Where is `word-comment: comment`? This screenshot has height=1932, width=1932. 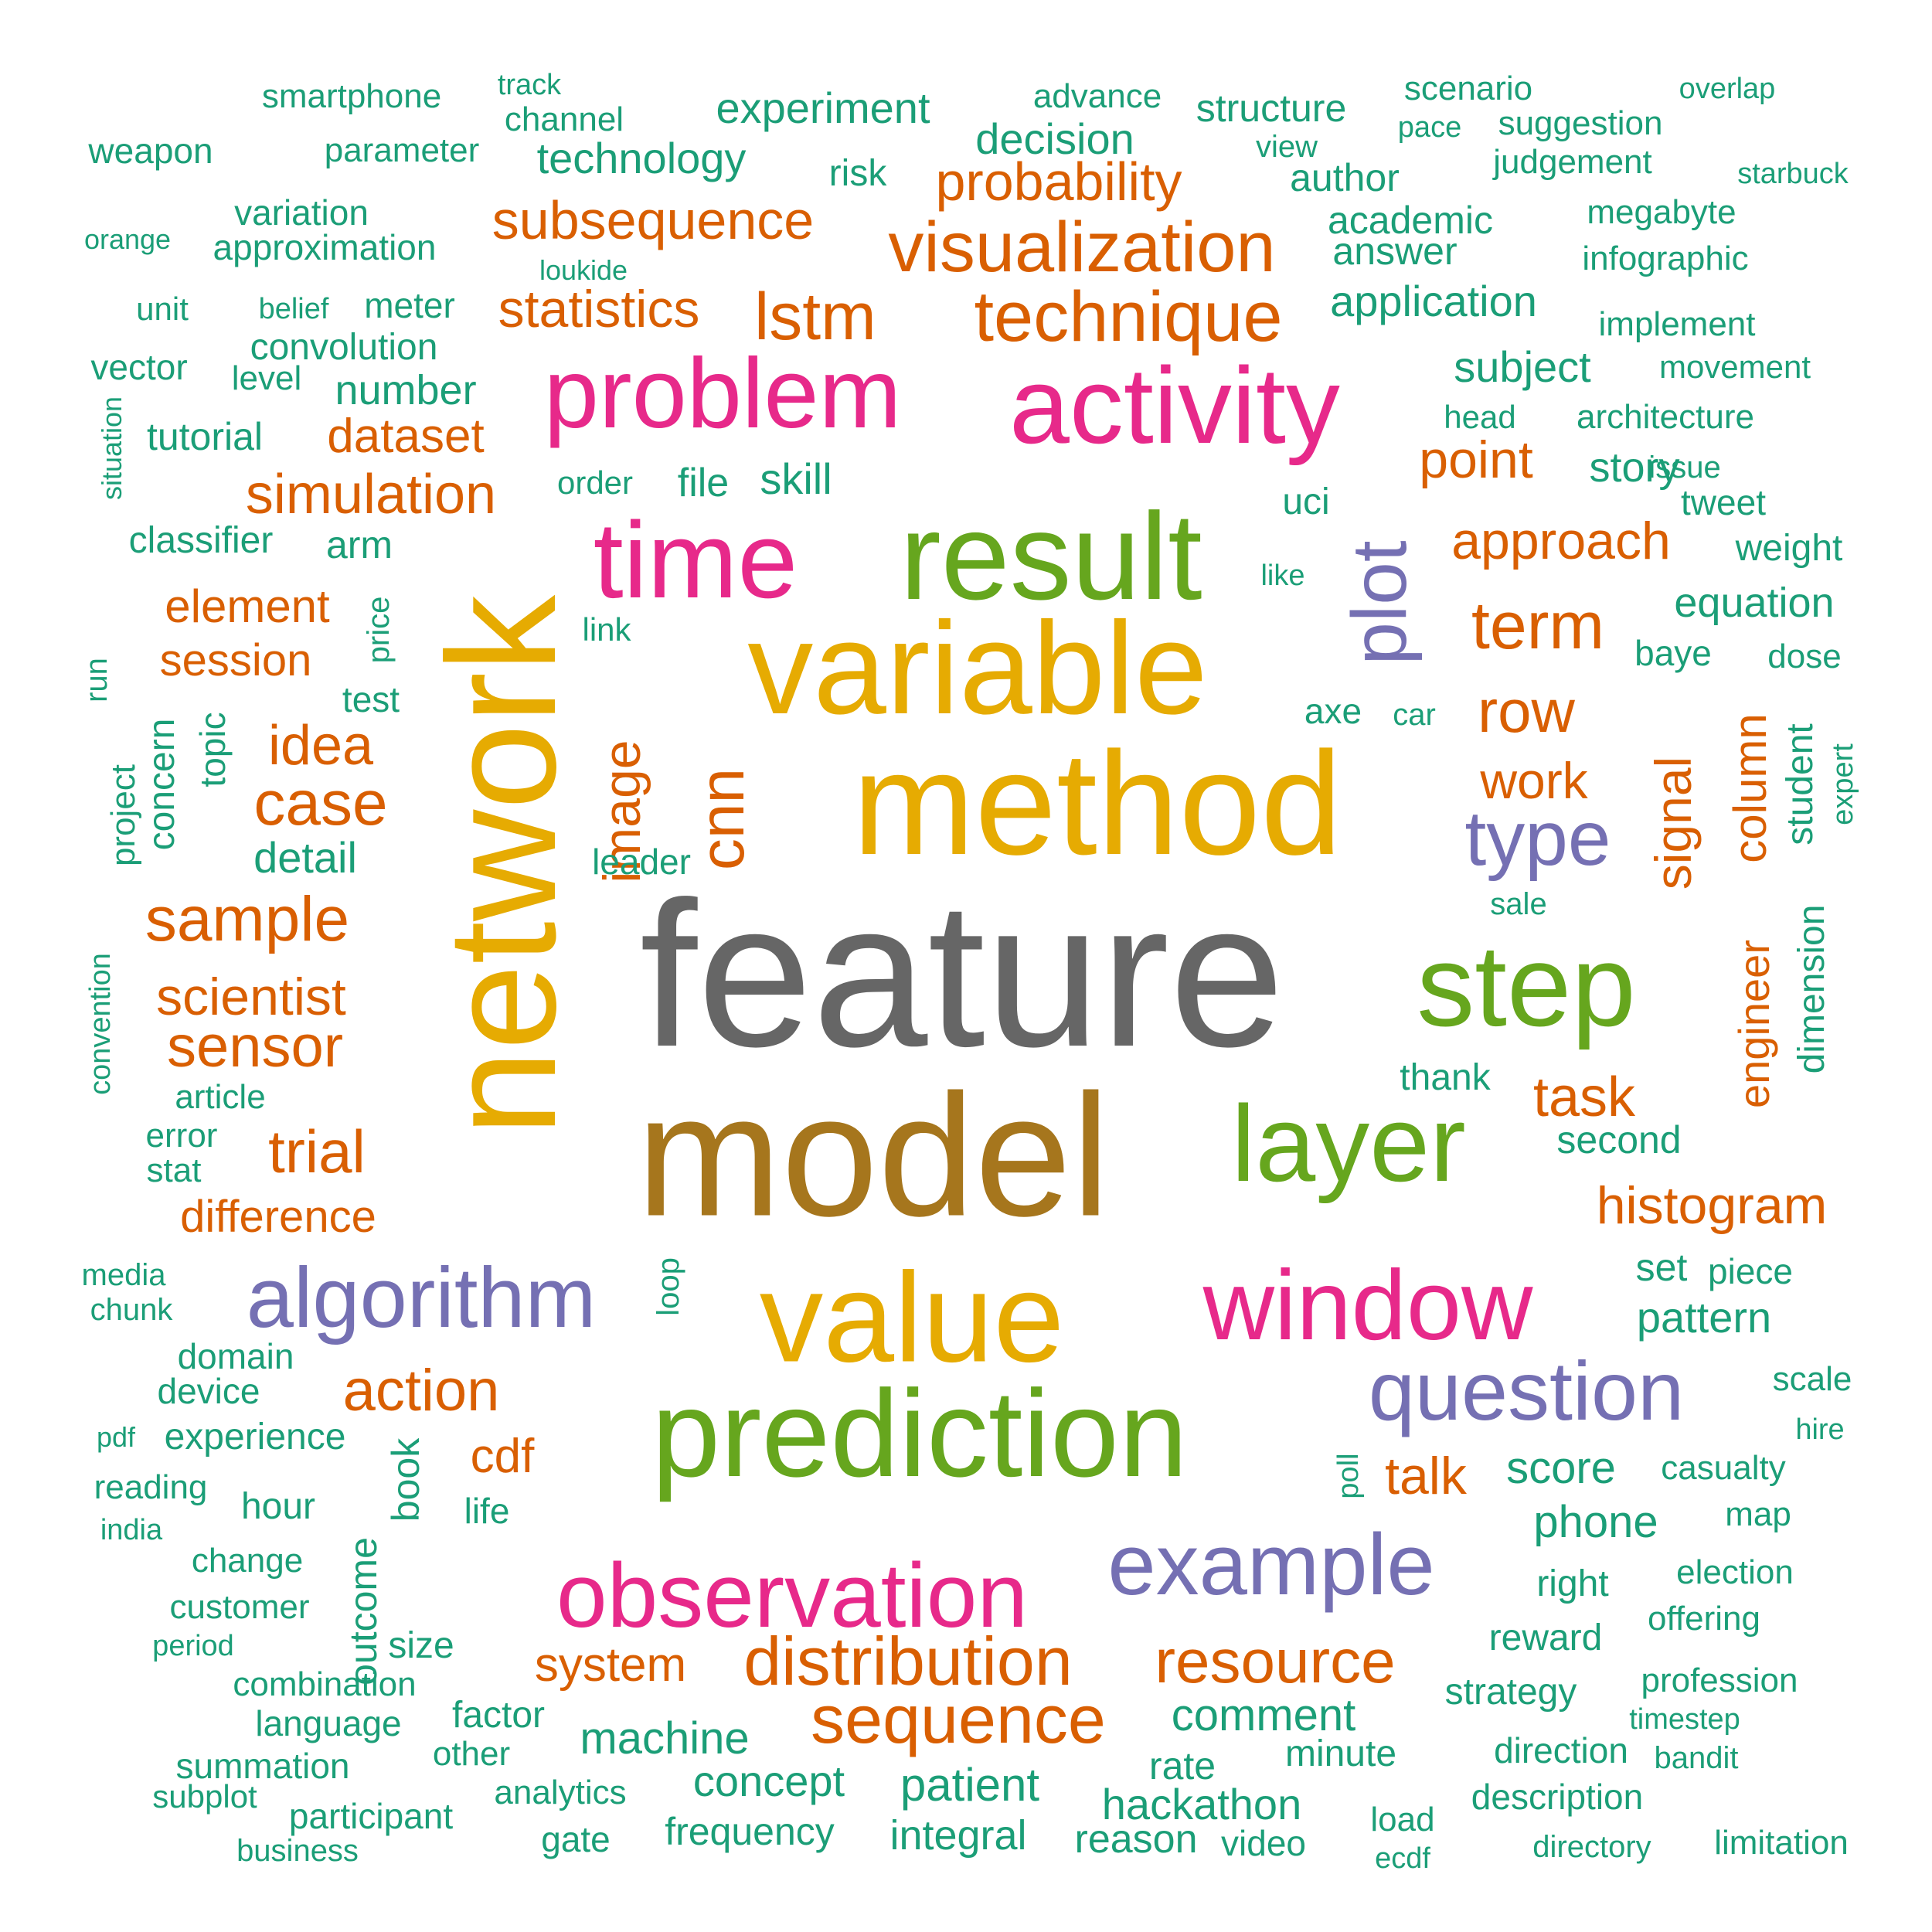
word-comment: comment is located at coordinates (1263, 1715).